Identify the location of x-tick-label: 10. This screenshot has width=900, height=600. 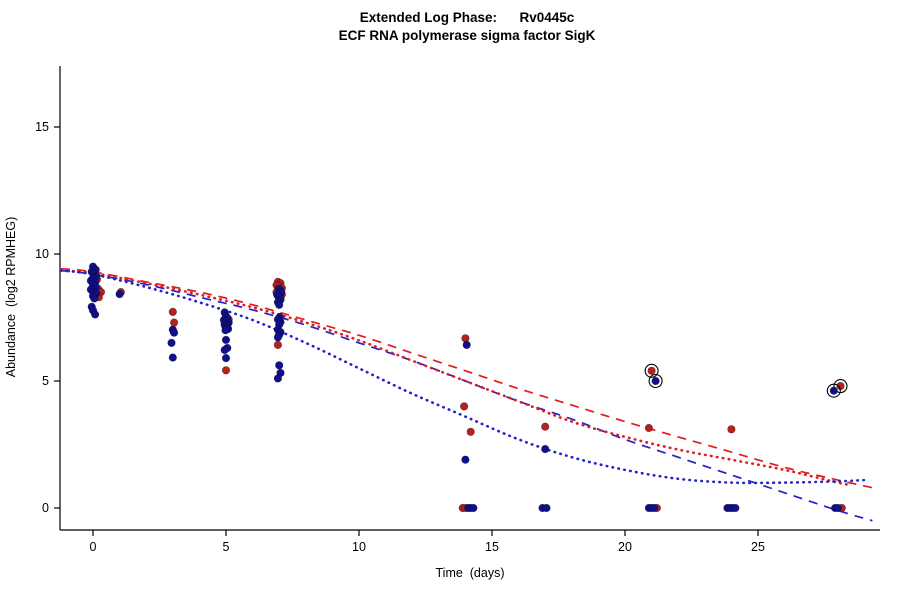
(359, 547).